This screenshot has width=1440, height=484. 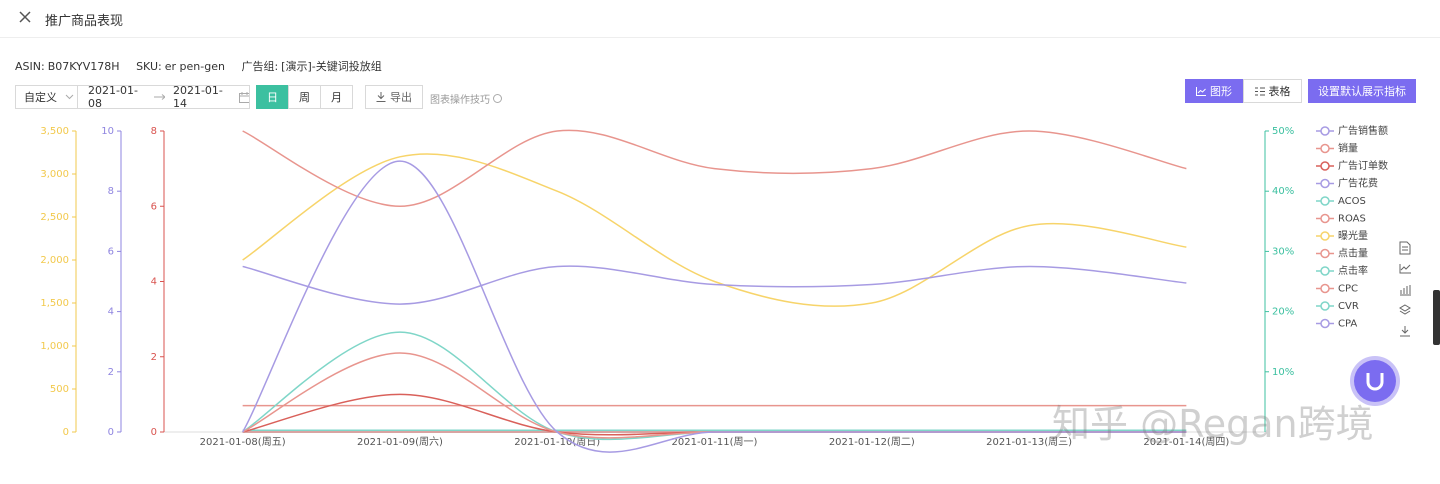 What do you see at coordinates (1353, 270) in the screenshot?
I see `legend-label: 点击率` at bounding box center [1353, 270].